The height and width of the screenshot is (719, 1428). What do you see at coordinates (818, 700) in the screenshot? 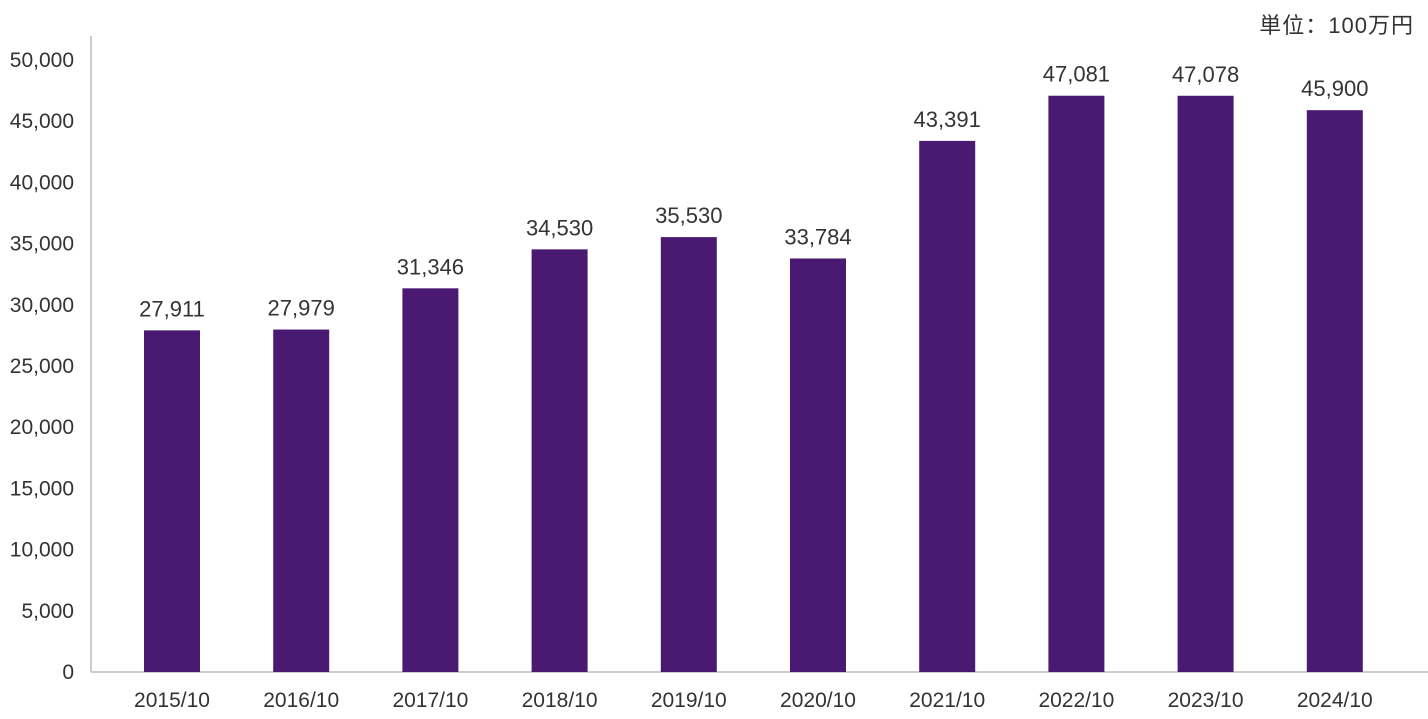
I see `x-category-label: 2020/10` at bounding box center [818, 700].